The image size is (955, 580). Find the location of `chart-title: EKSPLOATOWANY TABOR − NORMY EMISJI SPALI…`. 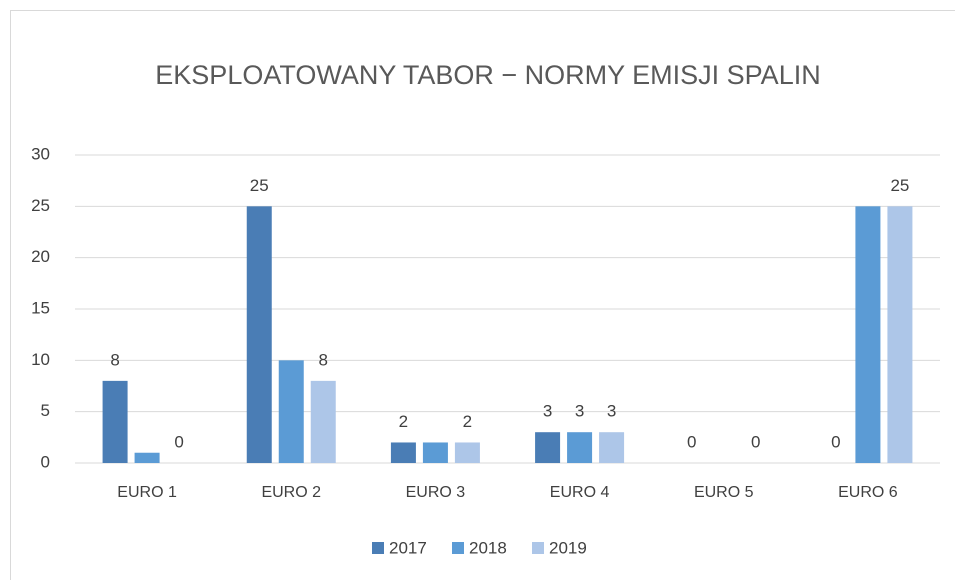

chart-title: EKSPLOATOWANY TABOR − NORMY EMISJI SPALI… is located at coordinates (488, 75).